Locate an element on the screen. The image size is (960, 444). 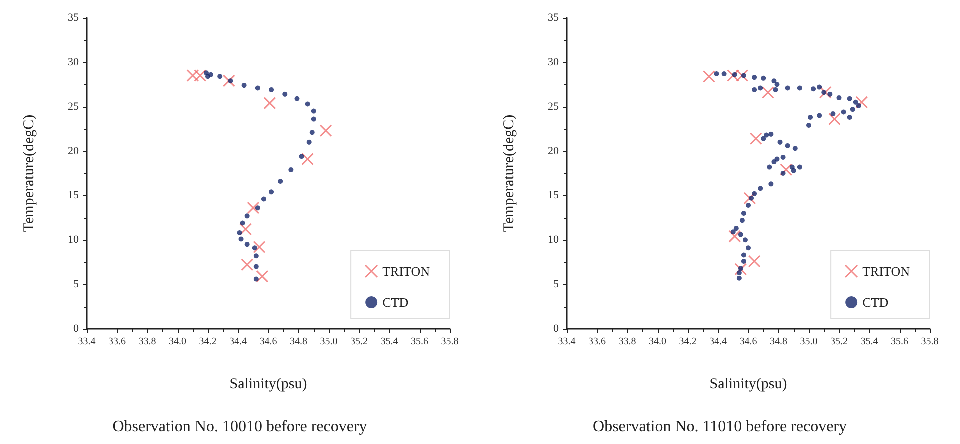
x-tick-label: 35.8 is located at coordinates (930, 342).